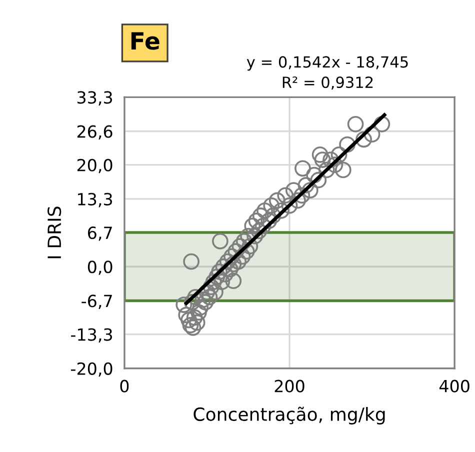 Image resolution: width=475 pixels, height=452 pixels. What do you see at coordinates (91, 335) in the screenshot?
I see `y-tick-label: -13,3` at bounding box center [91, 335].